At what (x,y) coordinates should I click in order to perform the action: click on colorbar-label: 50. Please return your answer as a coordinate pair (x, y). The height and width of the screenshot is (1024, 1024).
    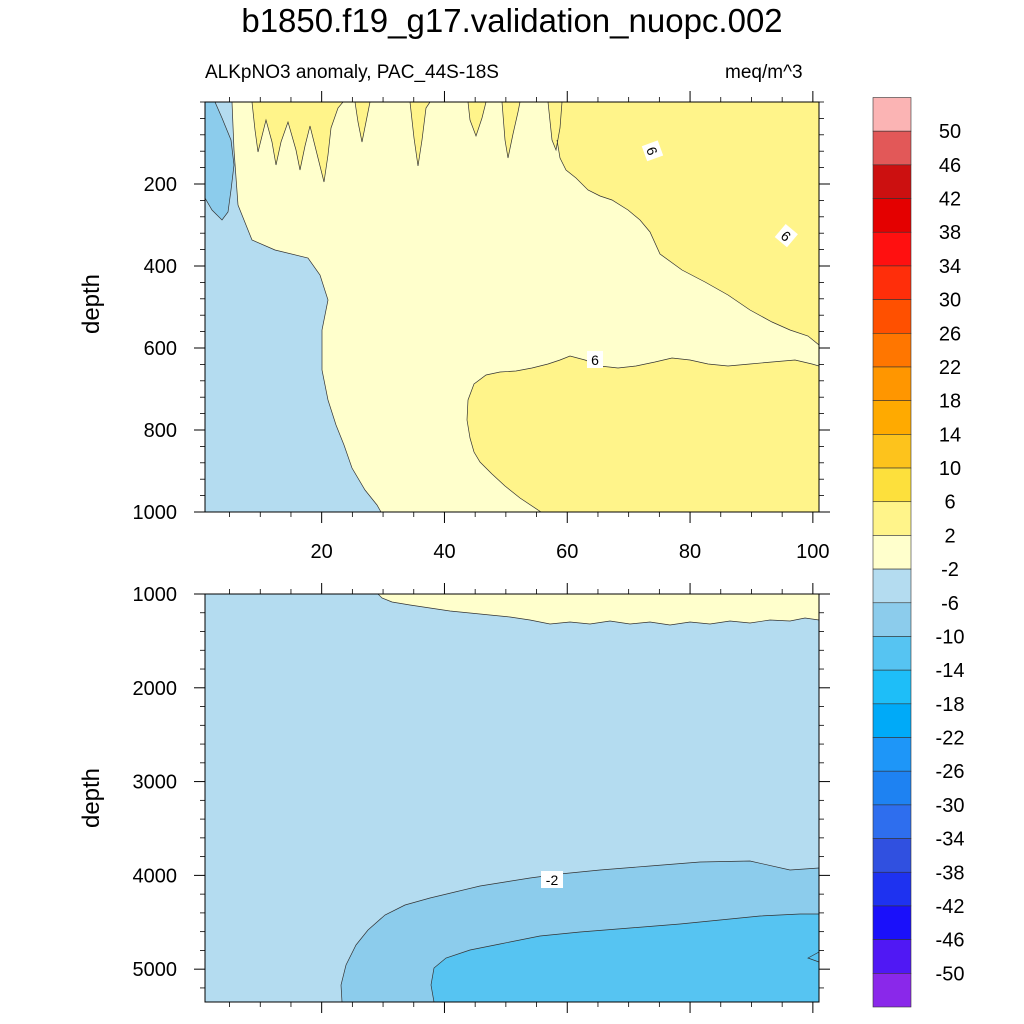
    Looking at the image, I should click on (950, 132).